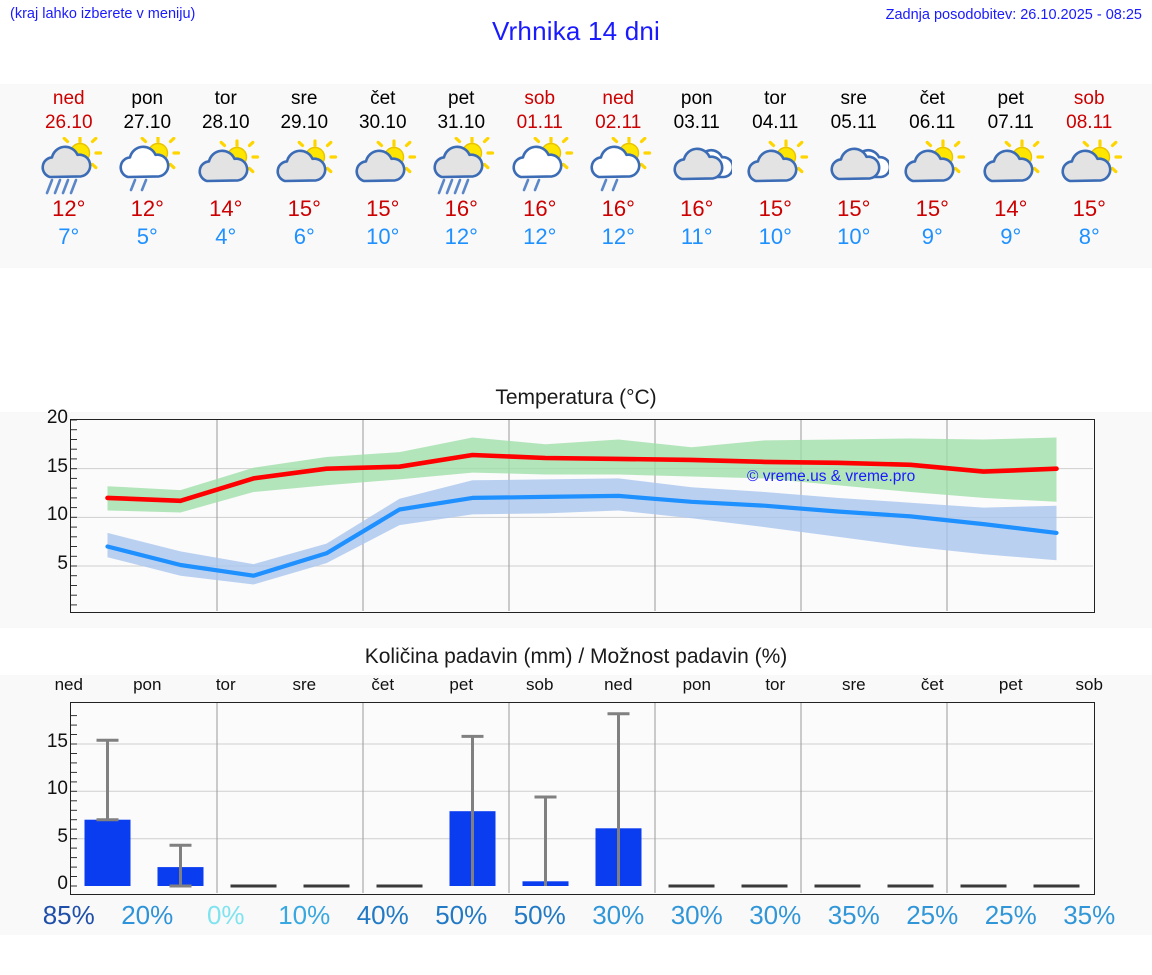 The width and height of the screenshot is (1152, 975). What do you see at coordinates (225, 684) in the screenshot?
I see `precipitation-day-label: tor` at bounding box center [225, 684].